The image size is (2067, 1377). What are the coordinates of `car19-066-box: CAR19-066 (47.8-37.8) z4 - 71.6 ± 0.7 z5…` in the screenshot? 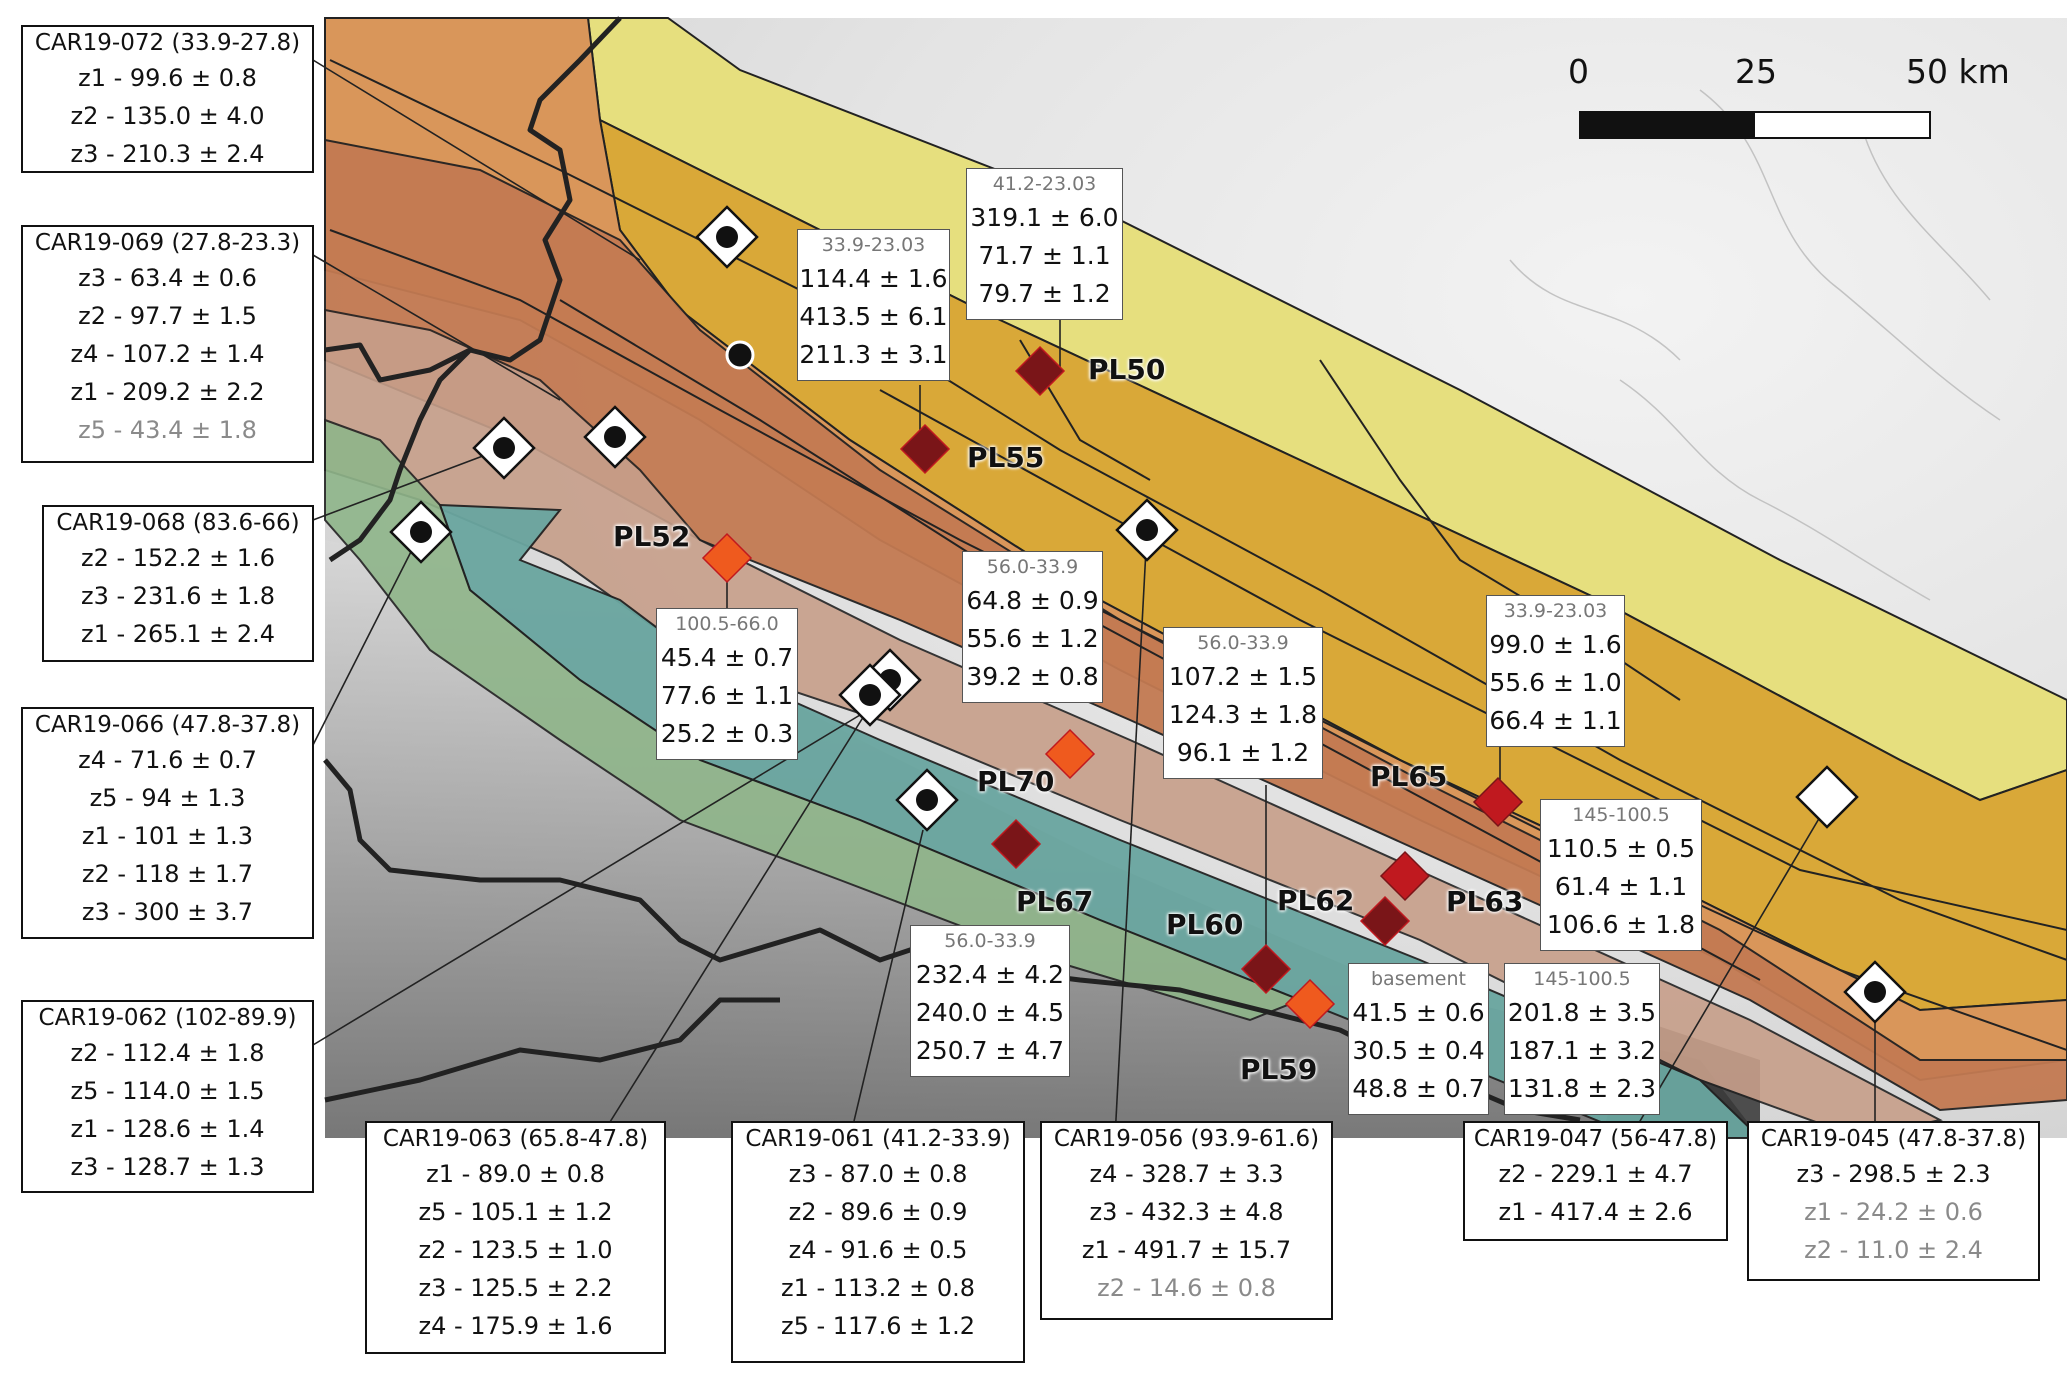 It's located at (167, 823).